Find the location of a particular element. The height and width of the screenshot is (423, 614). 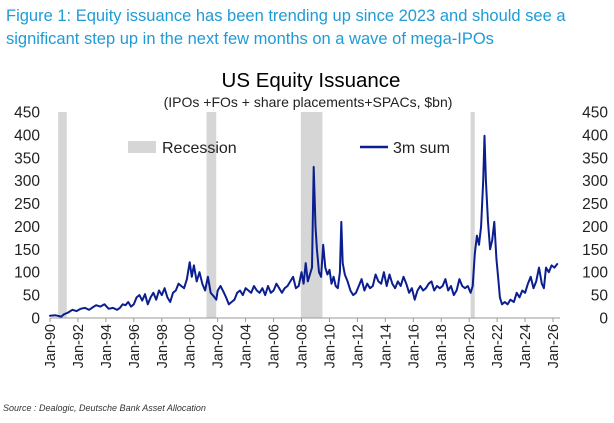

x-tick-label: Jan-20 is located at coordinates (470, 346).